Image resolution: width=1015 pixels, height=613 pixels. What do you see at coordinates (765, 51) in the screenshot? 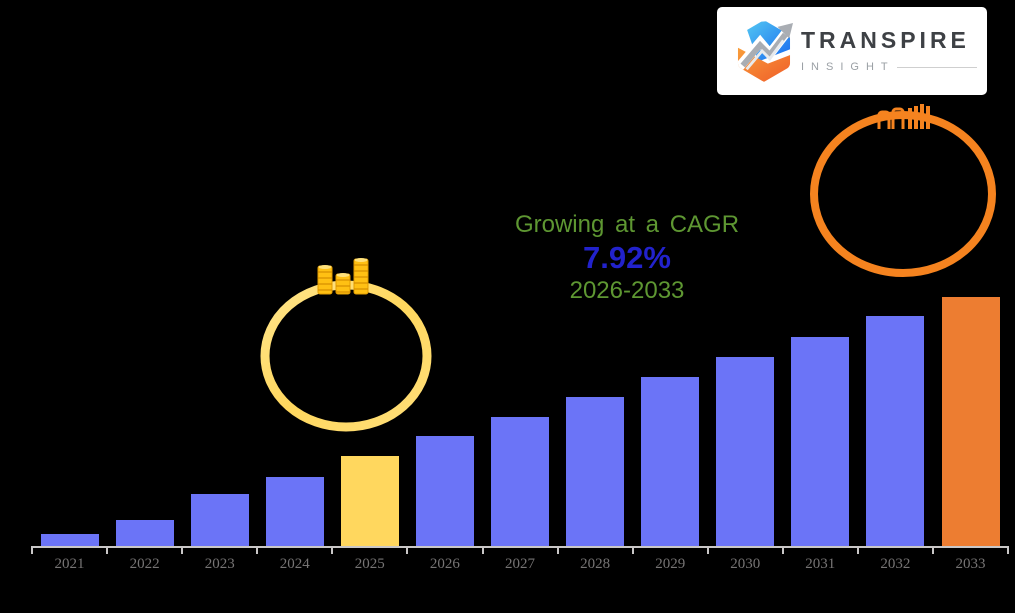
I see `transpire-logo-icon` at bounding box center [765, 51].